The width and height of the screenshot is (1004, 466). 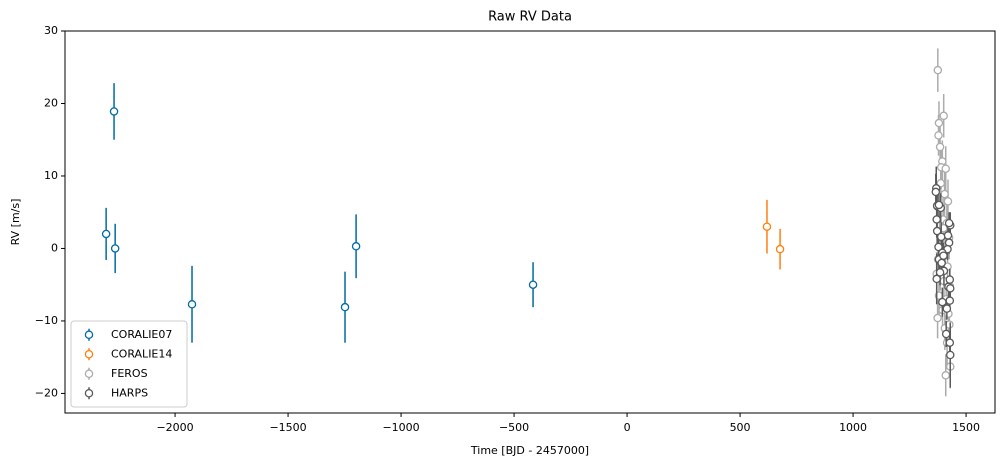 What do you see at coordinates (51, 30) in the screenshot?
I see `y-tick-label: 30` at bounding box center [51, 30].